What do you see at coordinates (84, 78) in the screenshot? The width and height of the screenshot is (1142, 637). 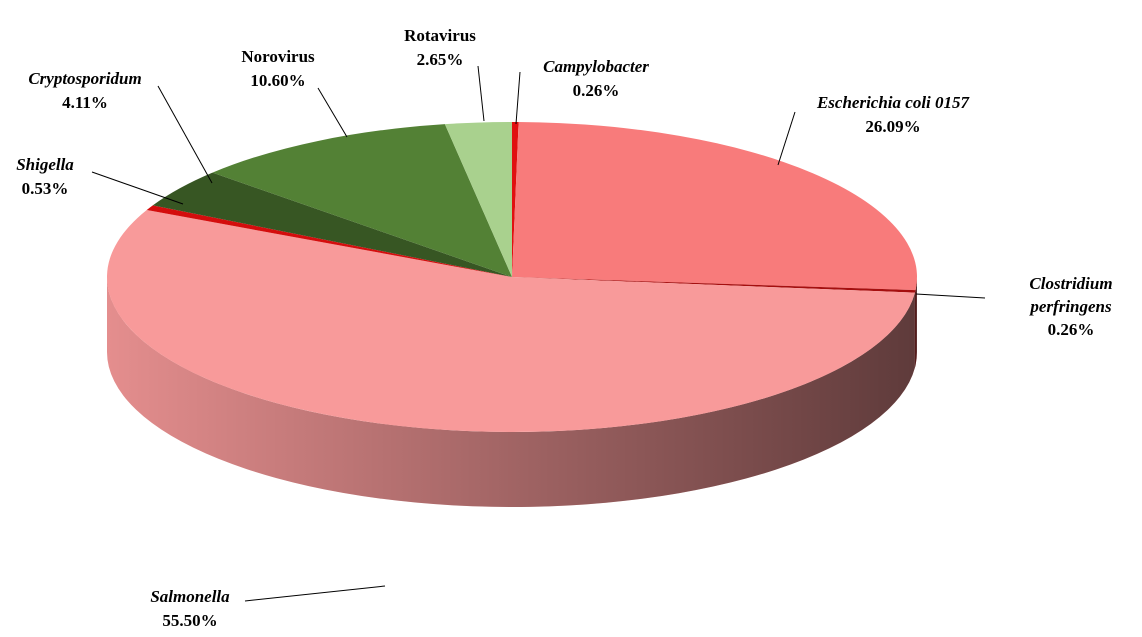 I see `slice-label: Cryptosporidum` at bounding box center [84, 78].